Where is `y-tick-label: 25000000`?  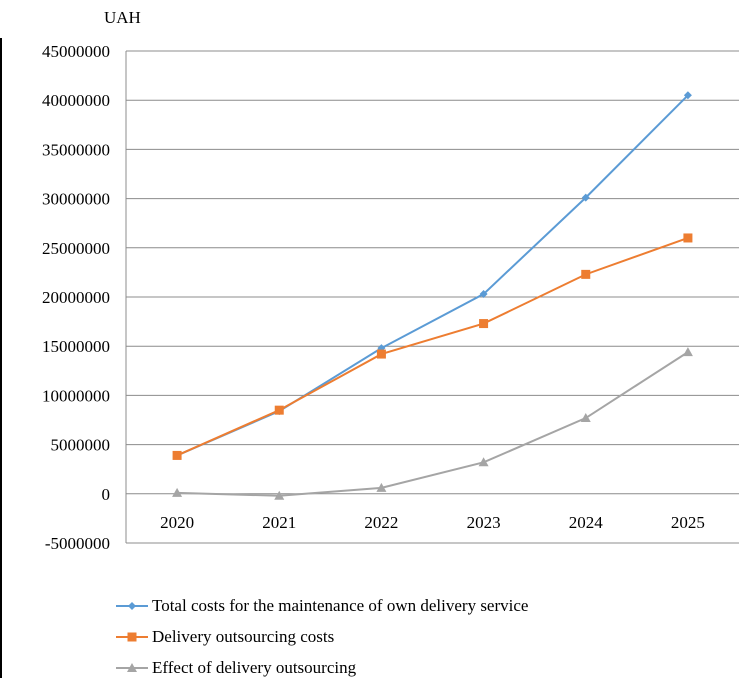
y-tick-label: 25000000 is located at coordinates (76, 248).